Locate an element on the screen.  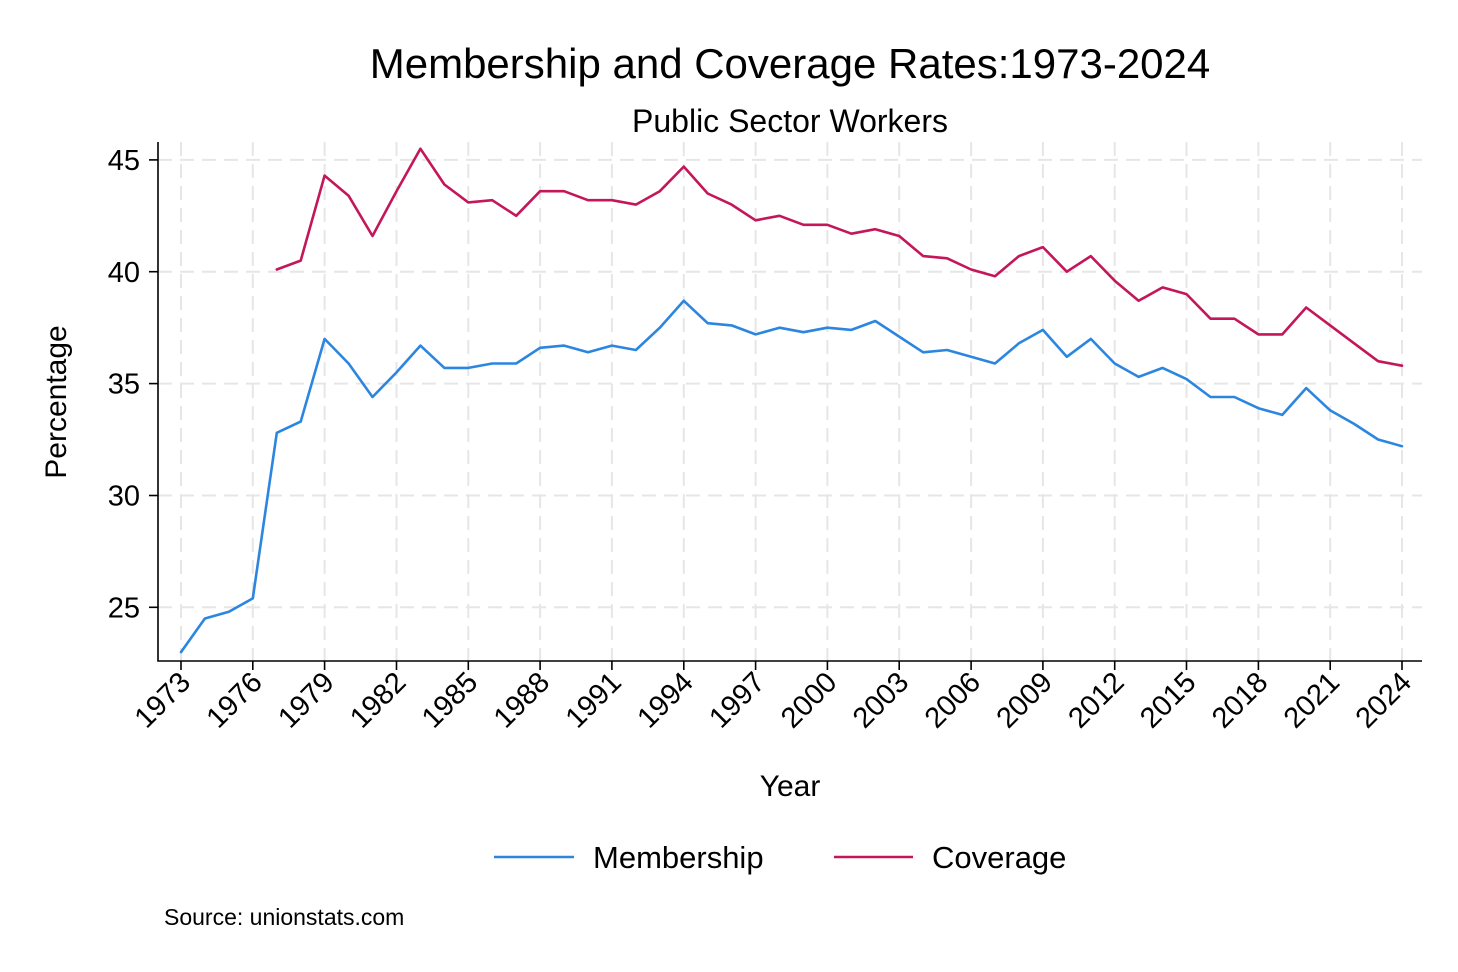
legend-label-membership: Membership is located at coordinates (678, 857).